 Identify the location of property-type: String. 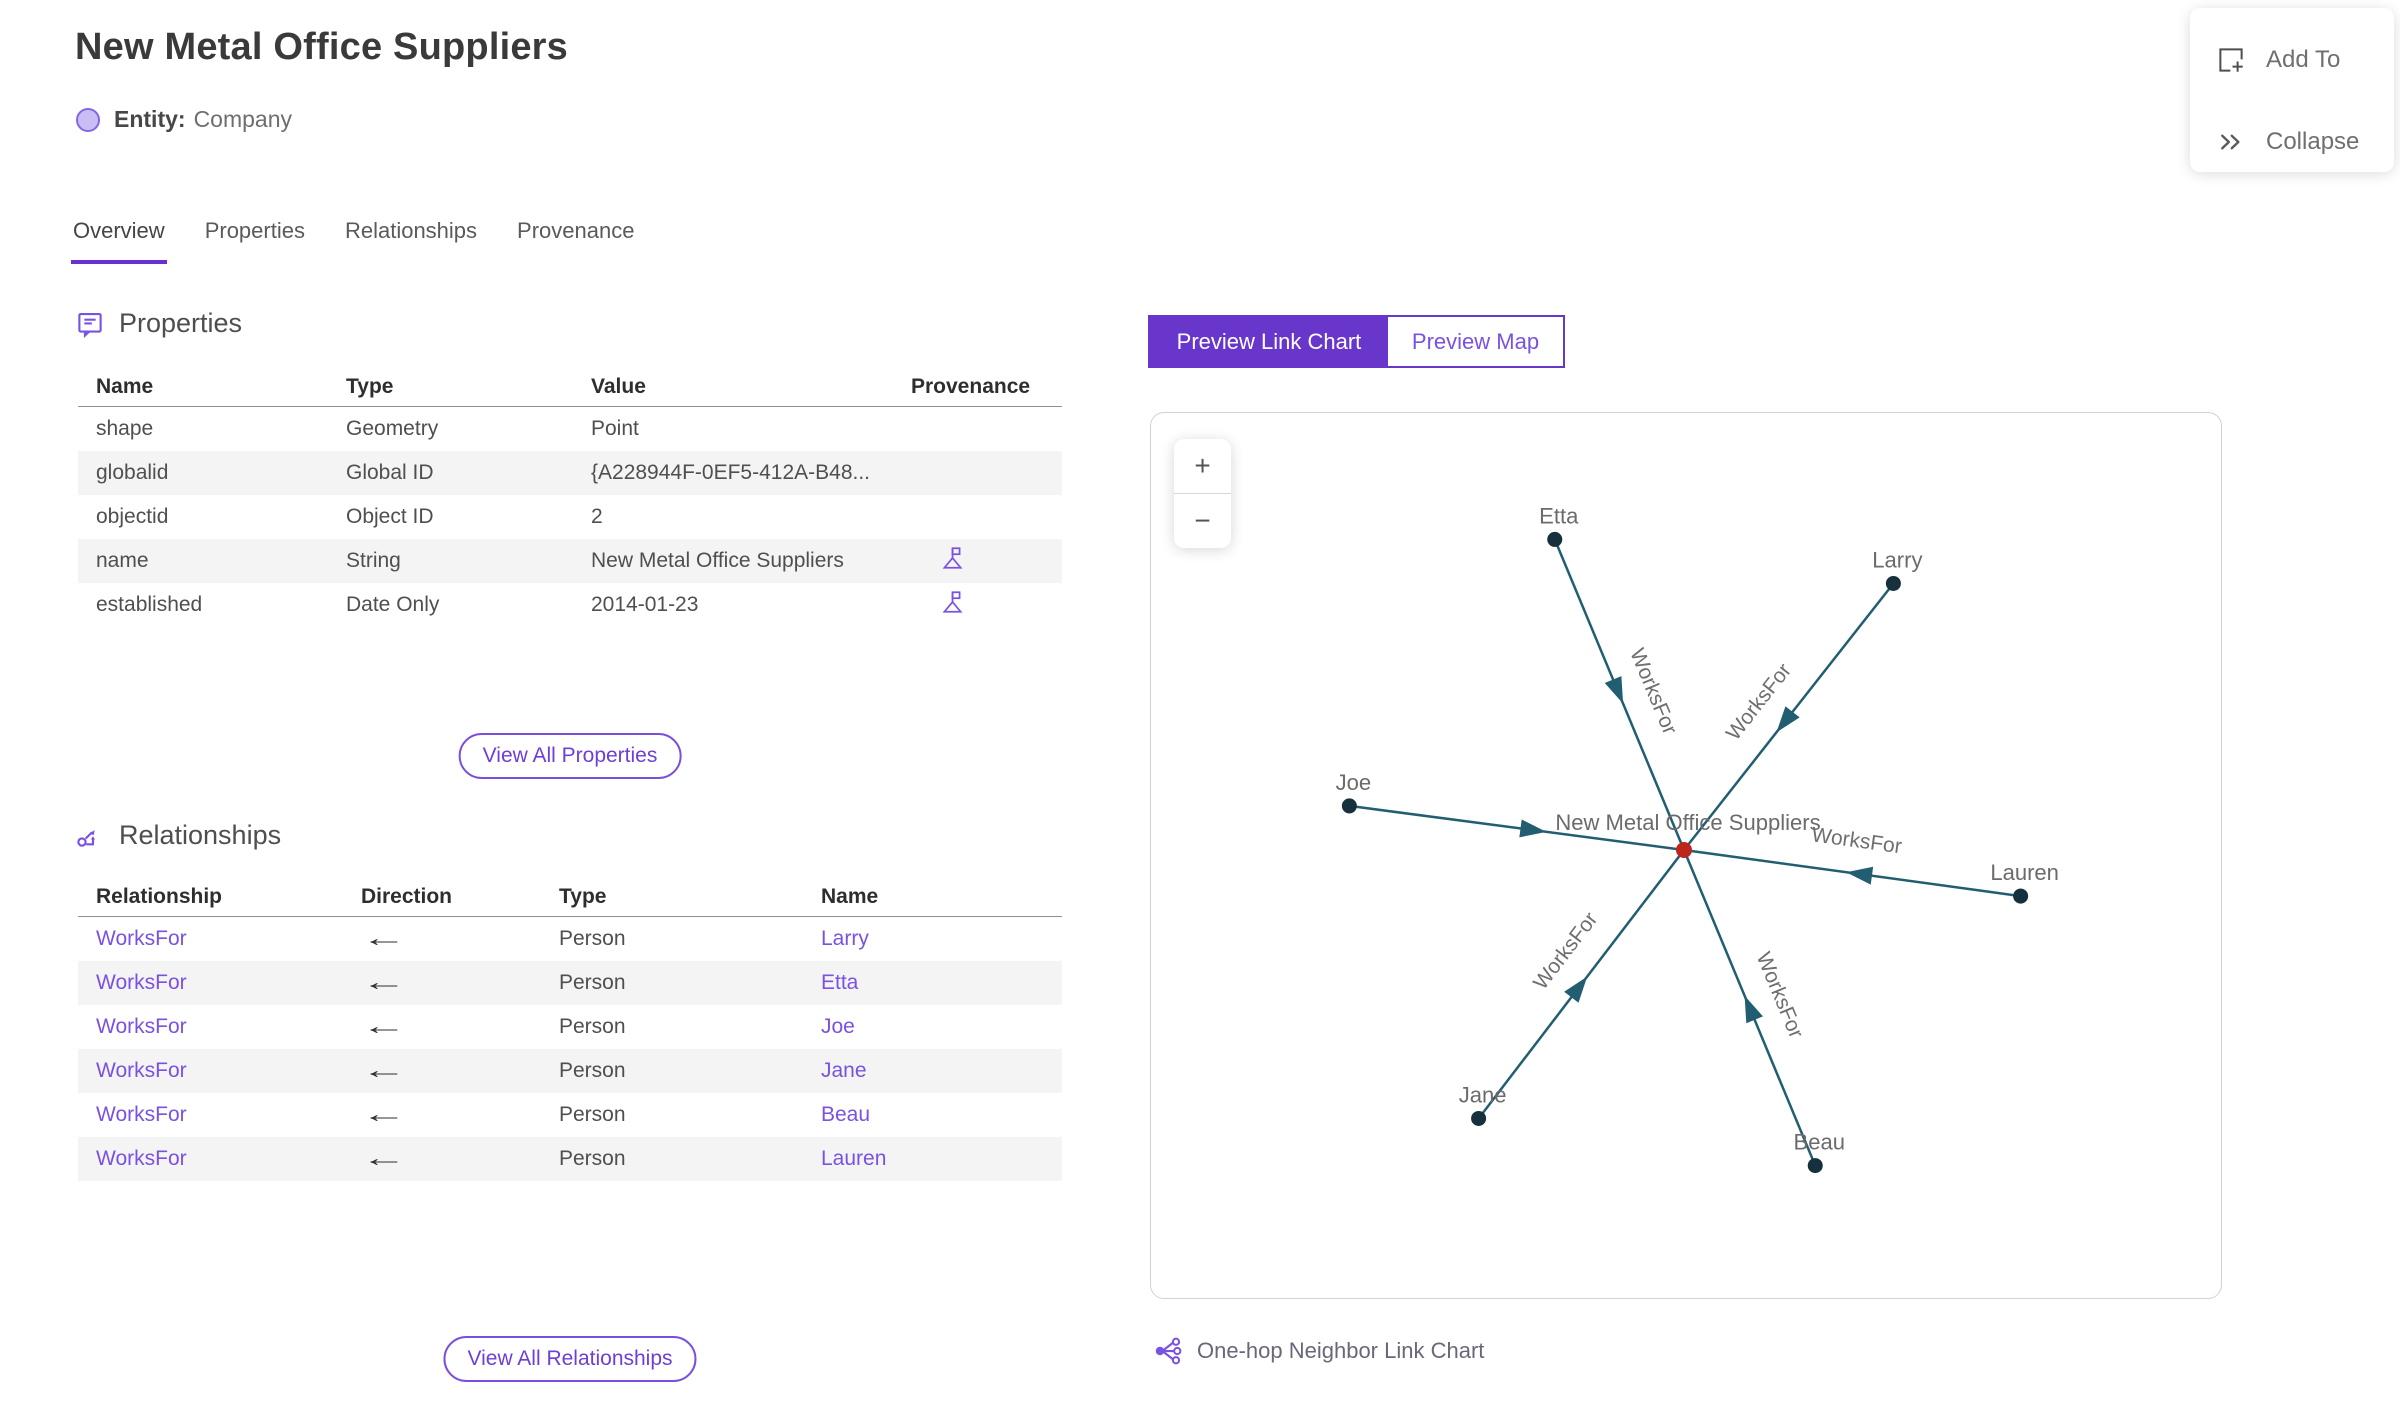
(373, 560).